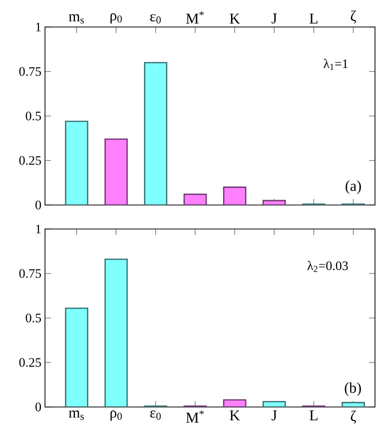  Describe the element at coordinates (336, 64) in the screenshot. I see `annotation: λ$_{1}$=1` at that location.